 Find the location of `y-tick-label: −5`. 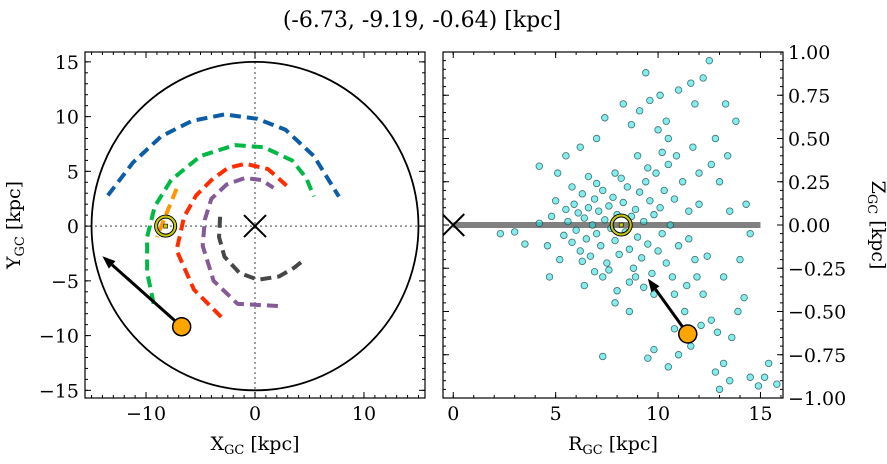

y-tick-label: −5 is located at coordinates (65, 282).